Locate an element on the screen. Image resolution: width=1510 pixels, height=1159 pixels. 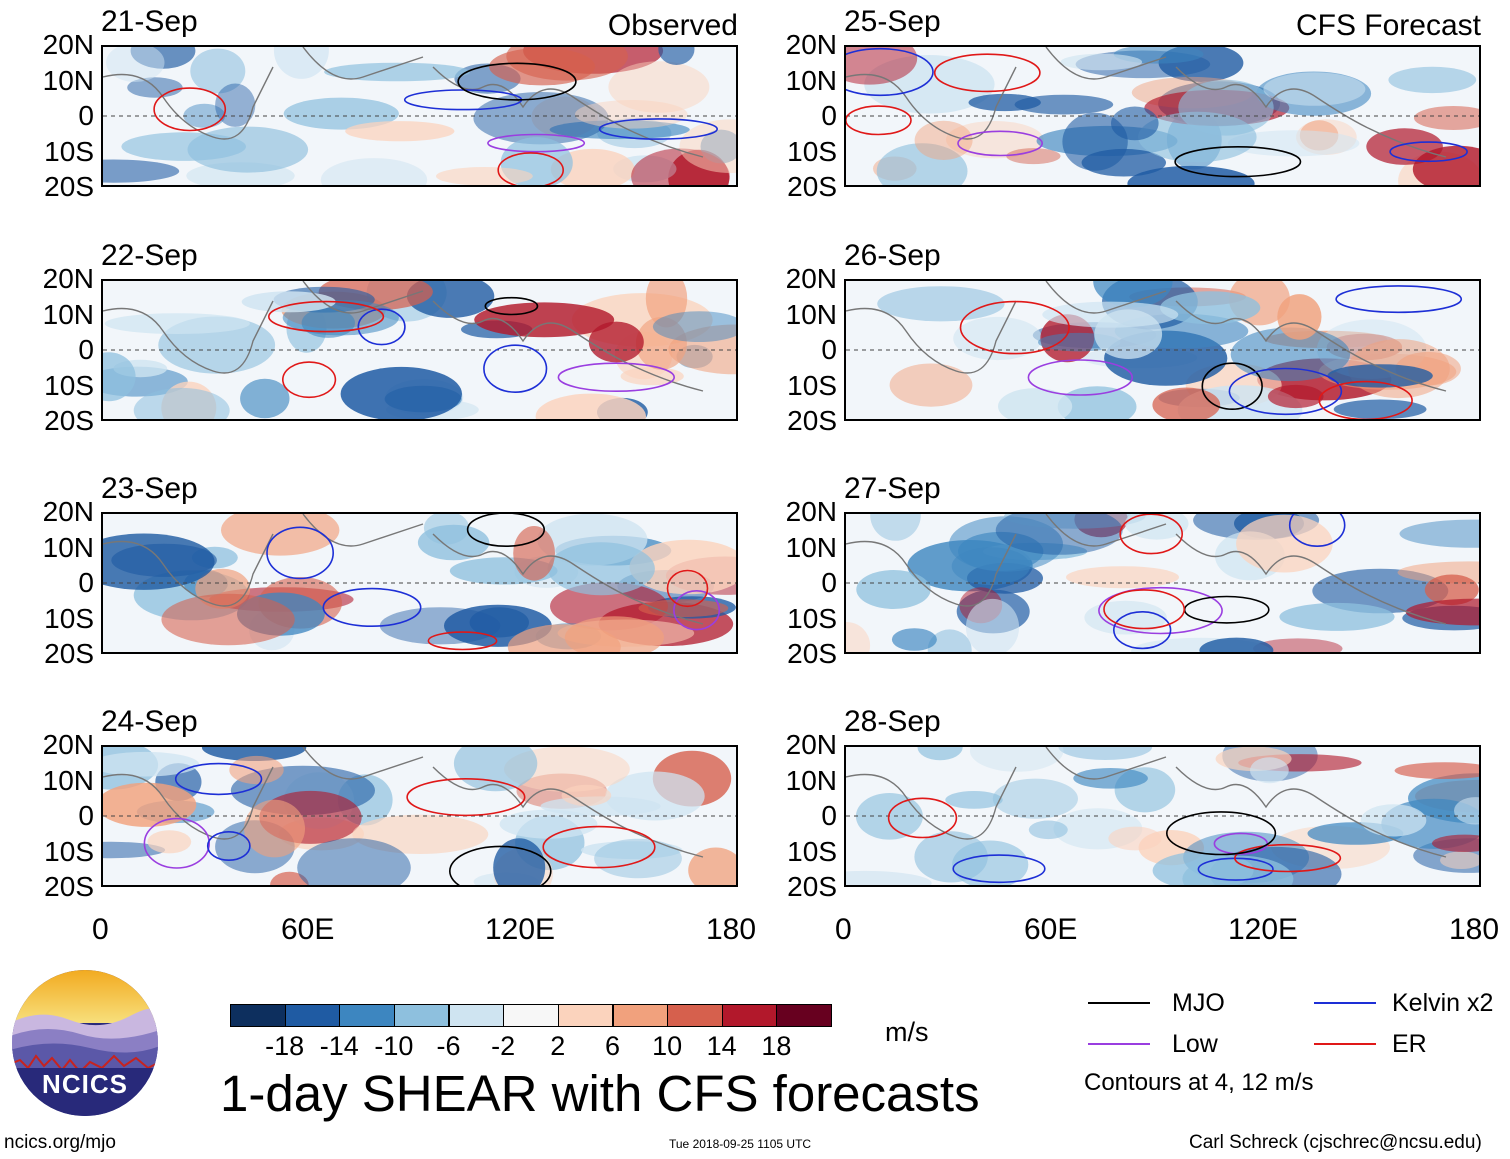
legend-note: Contours at 4, 12 m/s is located at coordinates (1199, 1082).